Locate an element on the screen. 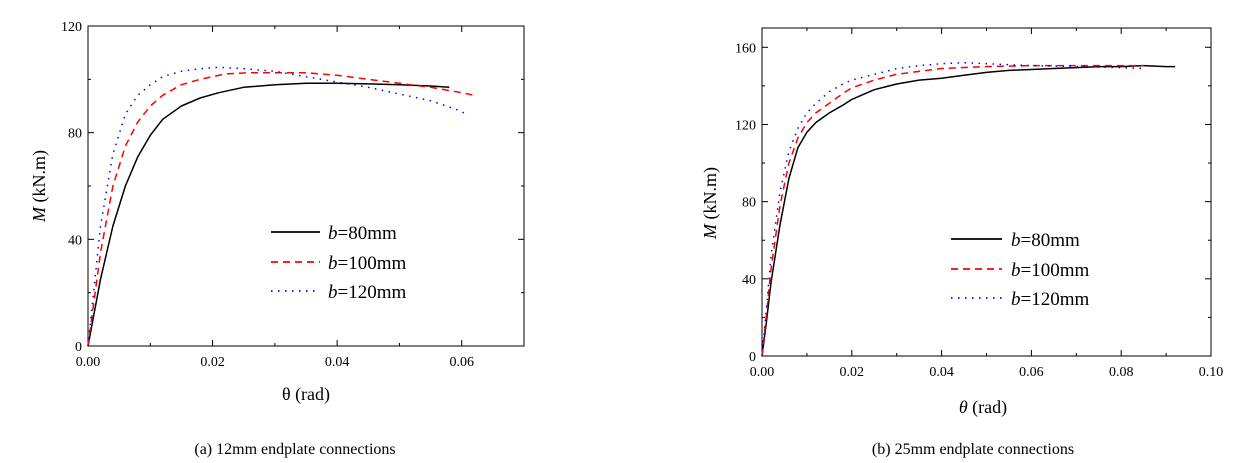 The image size is (1243, 463). x-tick-label-a: 0.02 is located at coordinates (212, 362).